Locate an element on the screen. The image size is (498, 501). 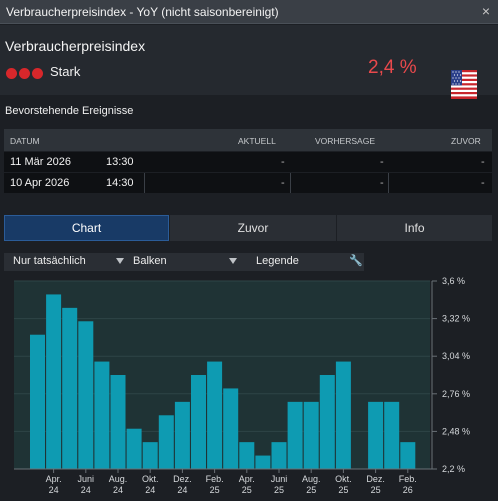
indicator-value: 2,4 % is located at coordinates (392, 67).